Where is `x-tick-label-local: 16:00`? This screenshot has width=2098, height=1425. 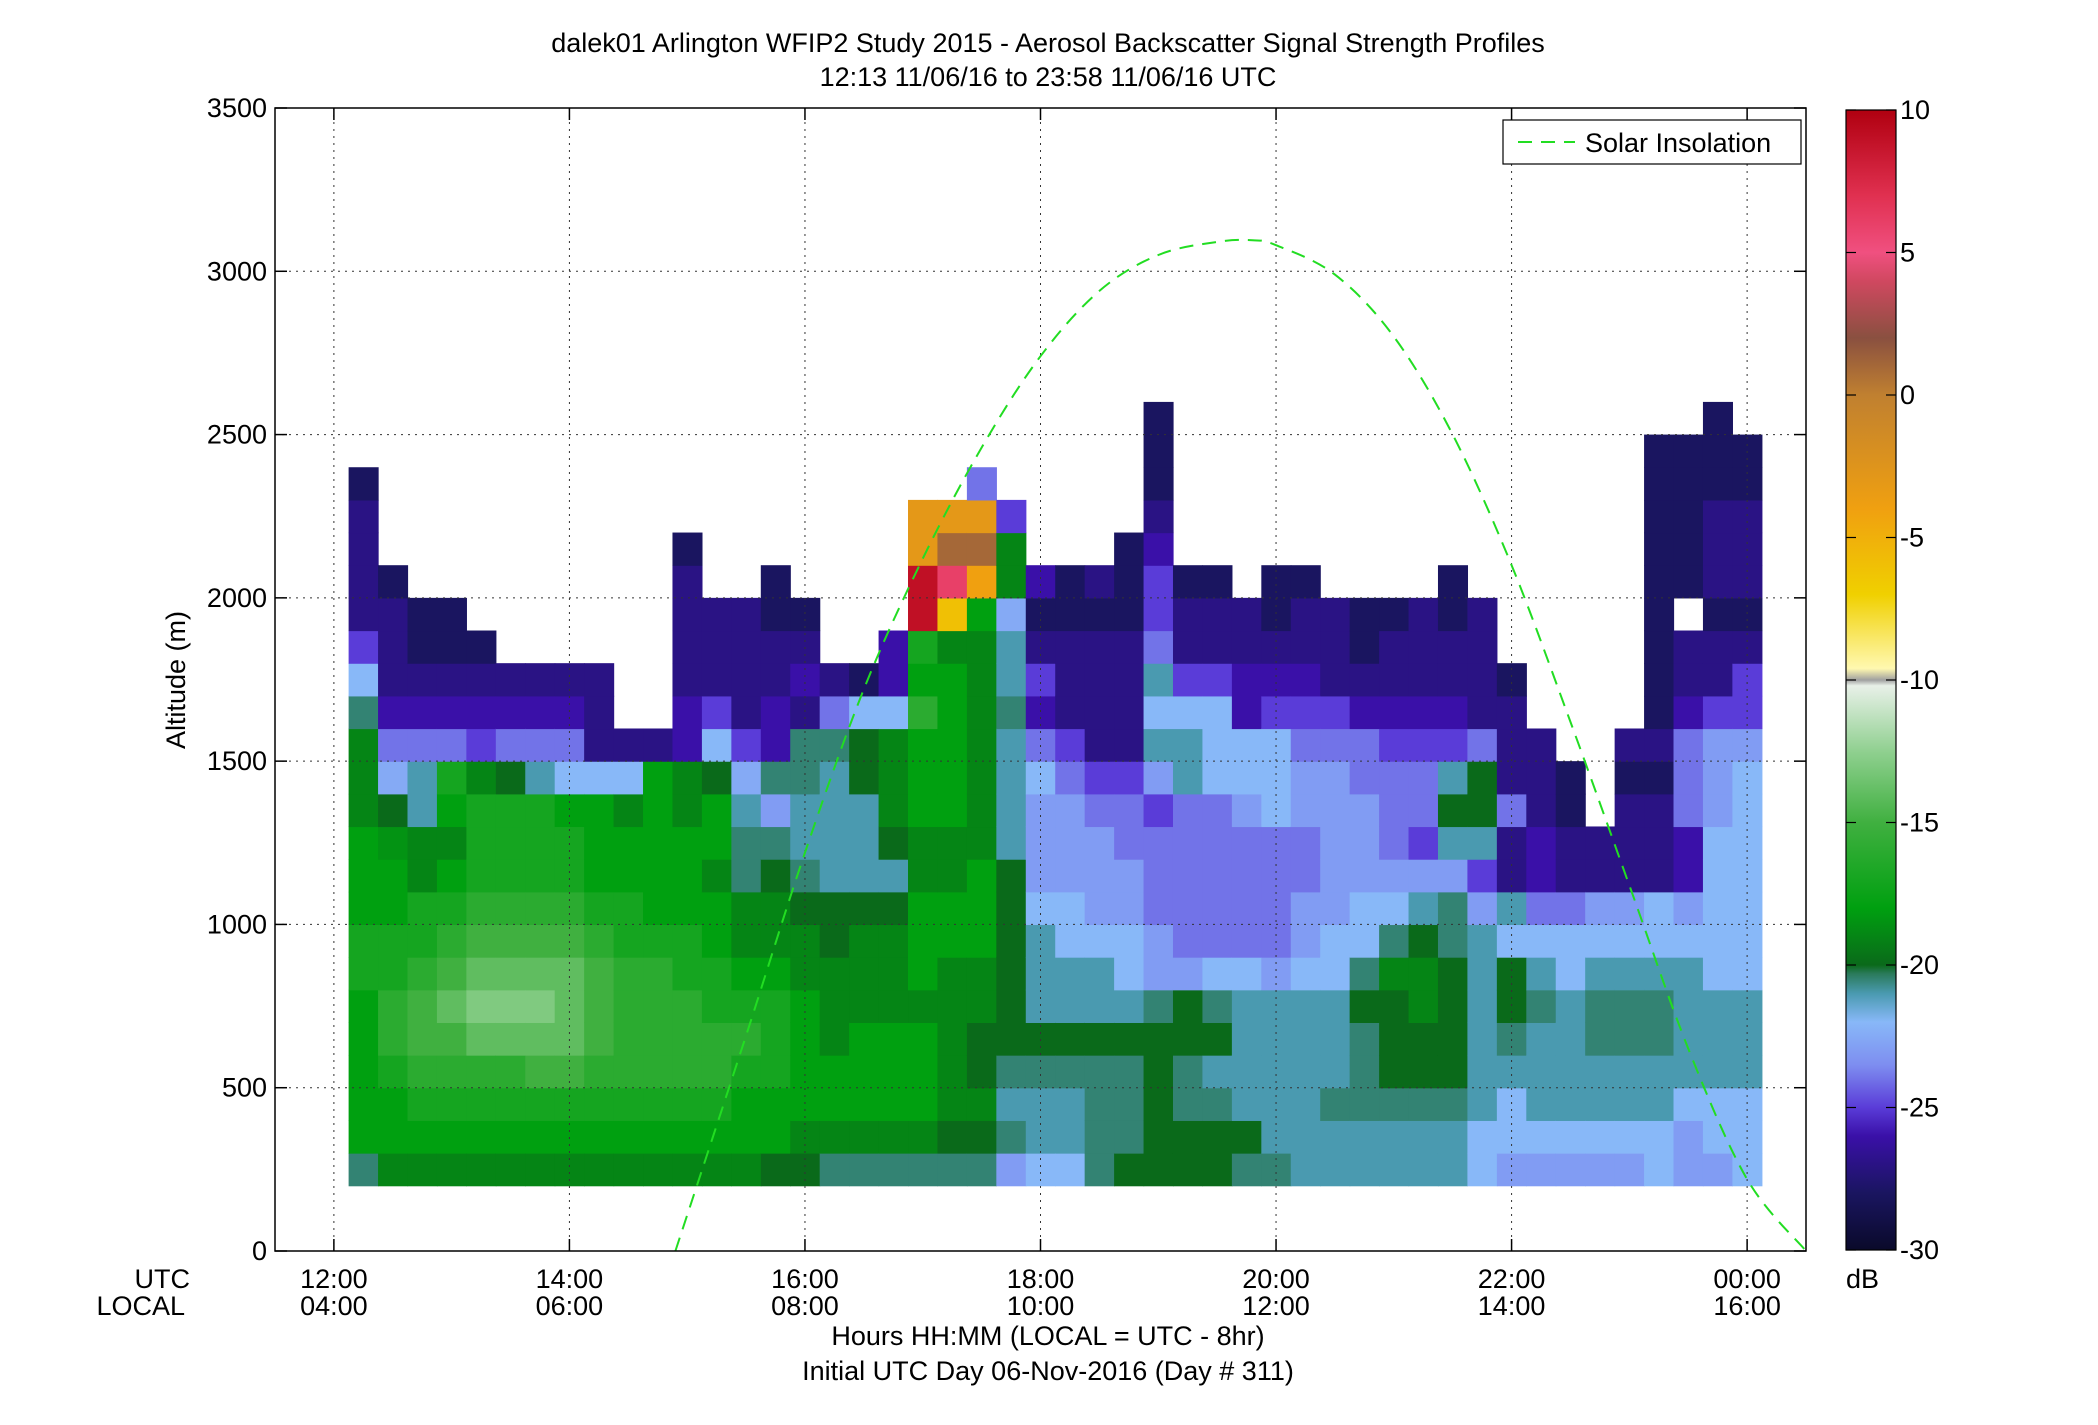
x-tick-label-local: 16:00 is located at coordinates (1747, 1306).